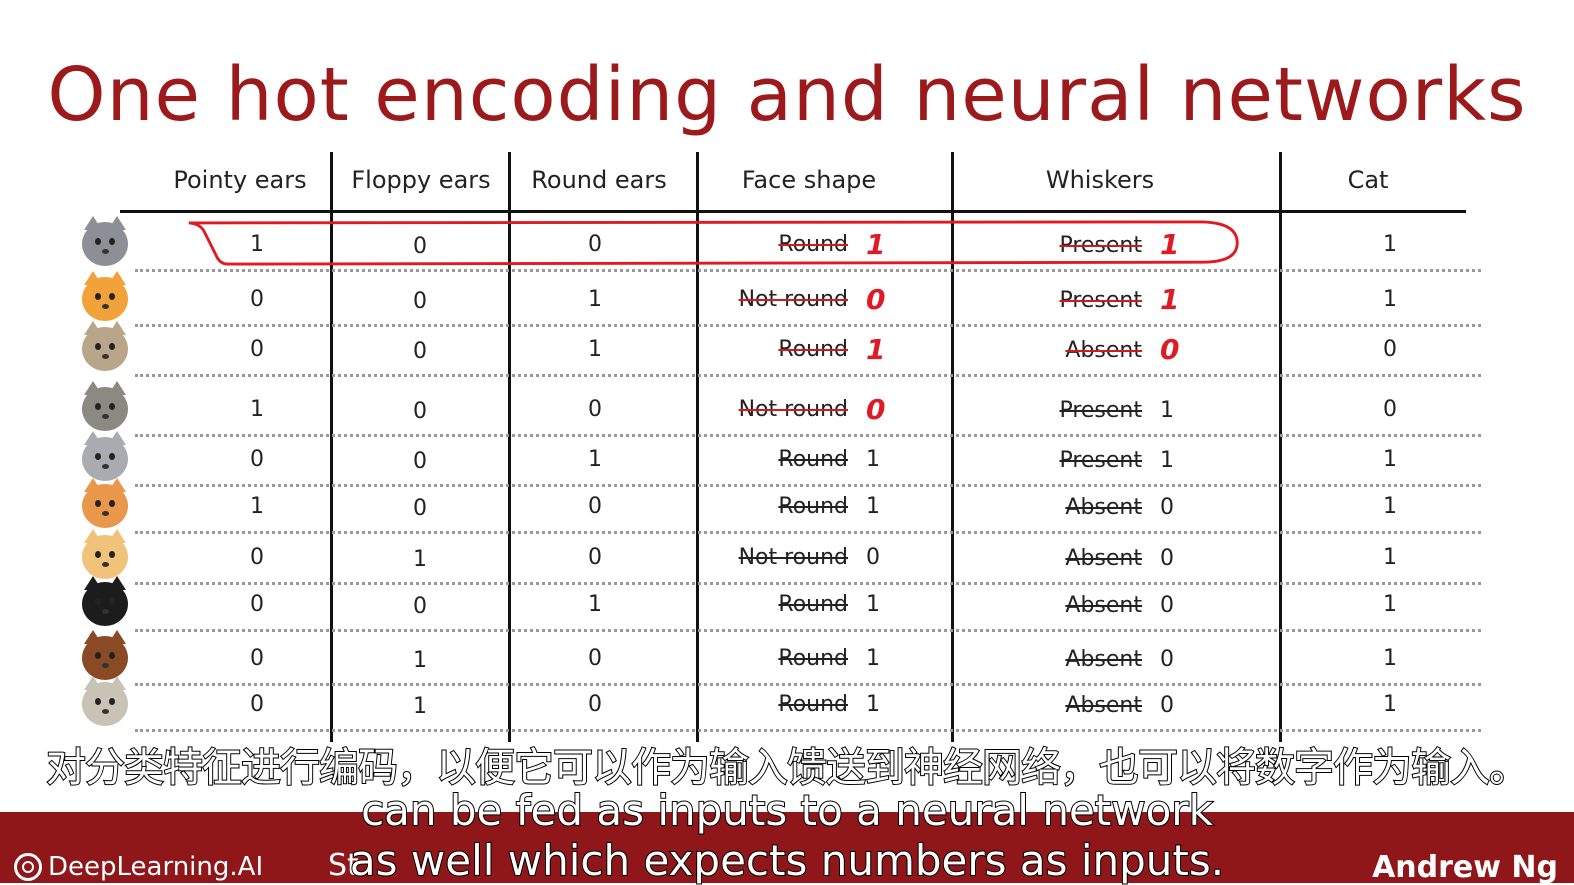  I want to click on subtitle-english-line-1: can be fed as inputs to a neural network, so click(787, 810).